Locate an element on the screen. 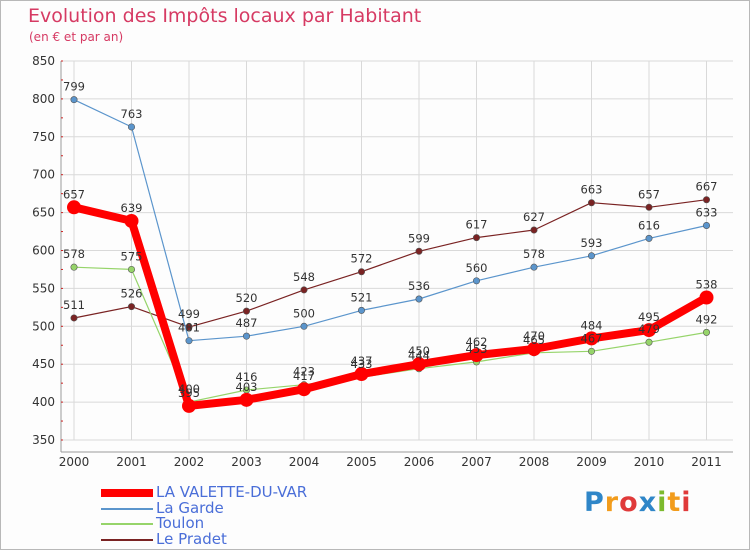  data-label: 627 is located at coordinates (534, 217).